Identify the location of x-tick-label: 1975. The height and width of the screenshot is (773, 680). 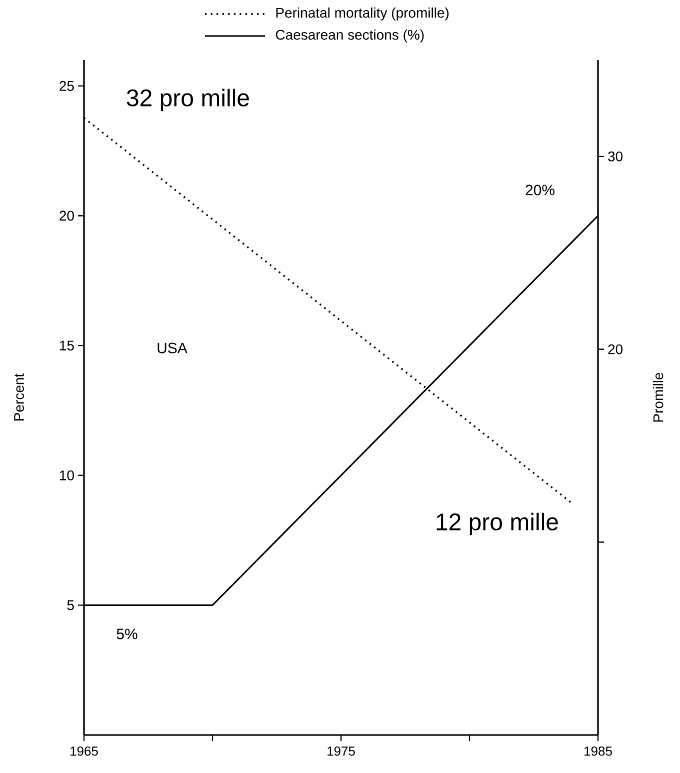
(341, 751).